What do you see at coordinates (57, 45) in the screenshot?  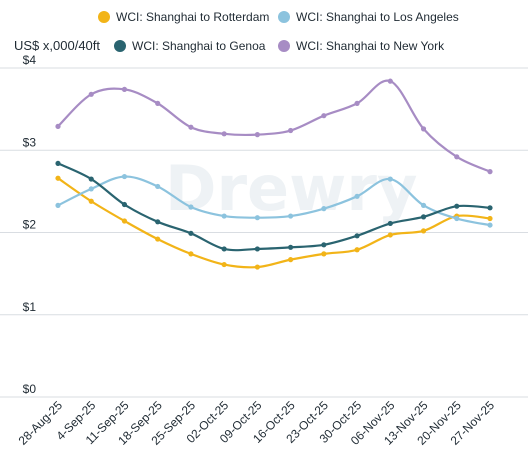 I see `unit-label: US$ x,000/40ft` at bounding box center [57, 45].